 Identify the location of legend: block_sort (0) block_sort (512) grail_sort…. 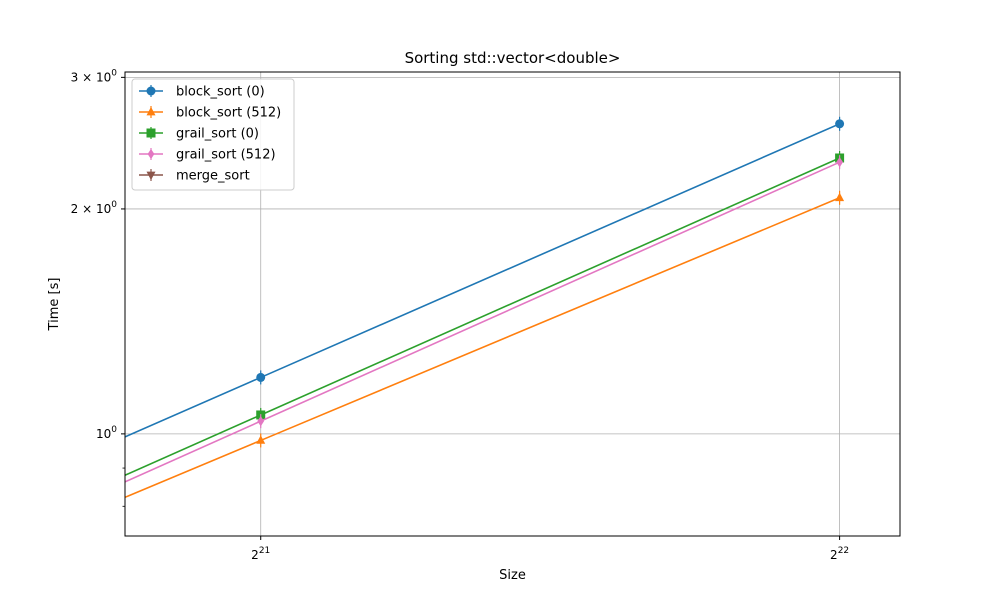
(213, 134).